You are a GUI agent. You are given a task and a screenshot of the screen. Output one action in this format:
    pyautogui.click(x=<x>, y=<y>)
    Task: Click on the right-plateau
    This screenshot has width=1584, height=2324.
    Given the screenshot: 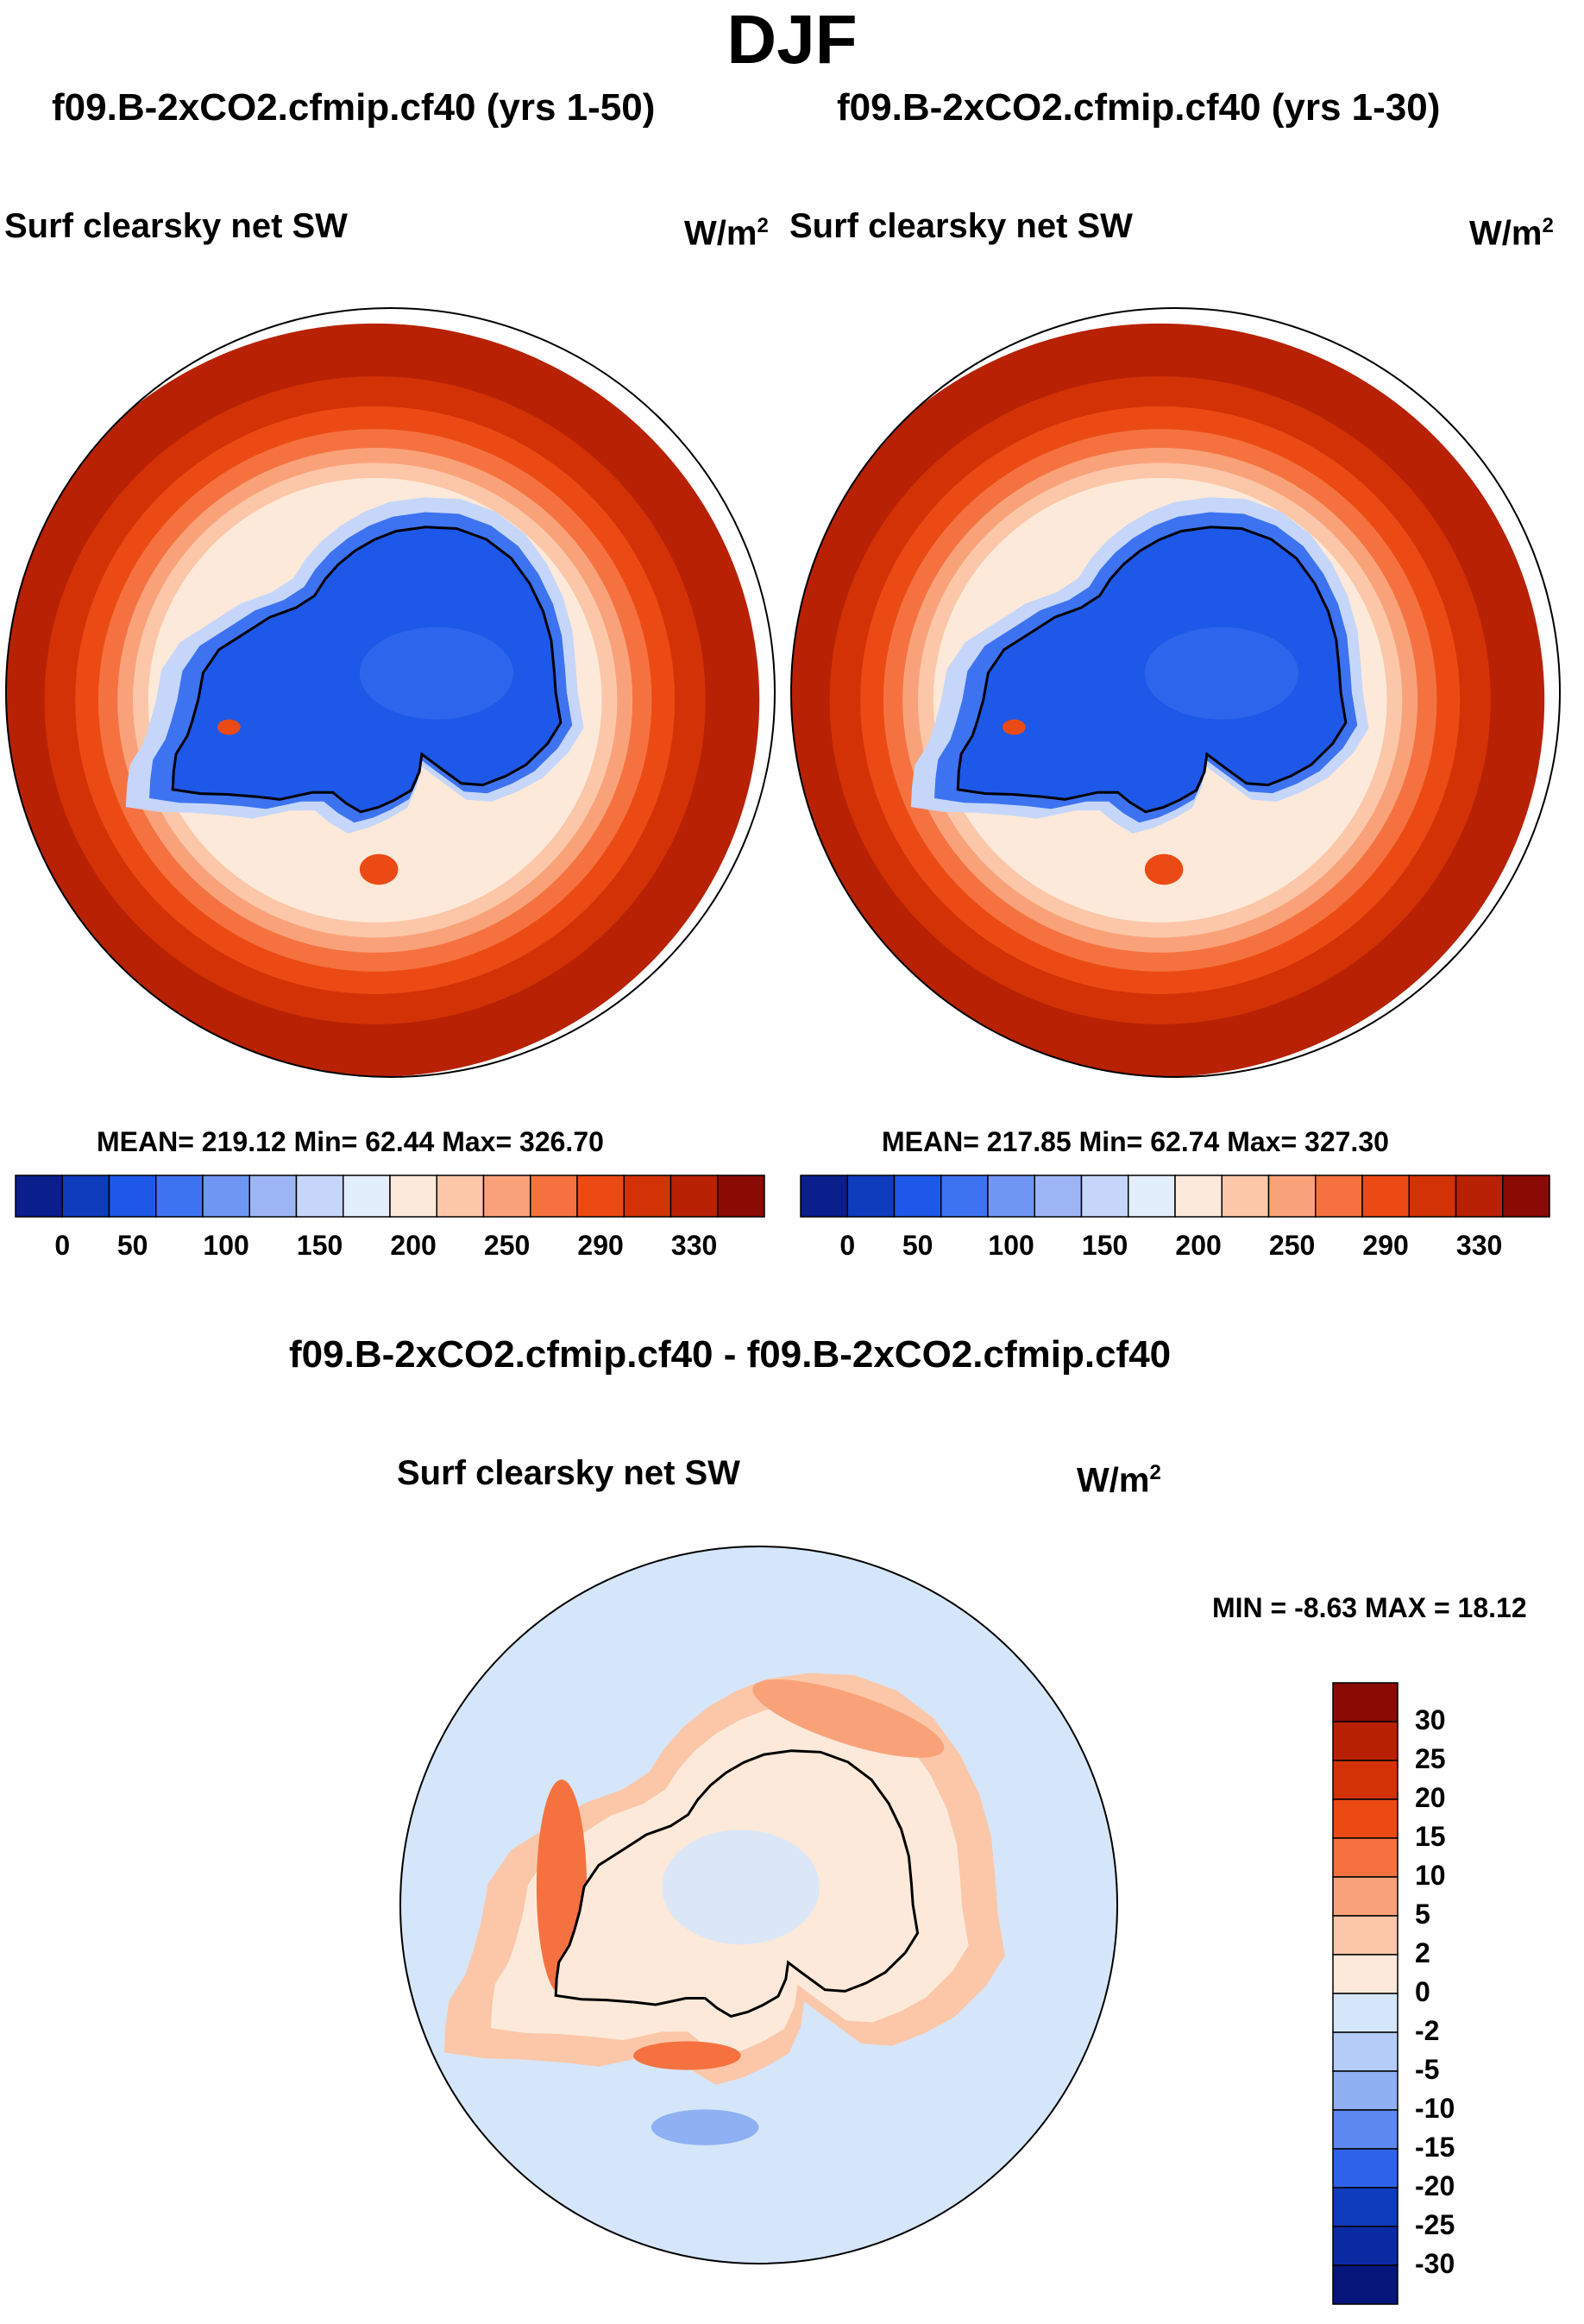 What is the action you would take?
    pyautogui.click(x=1221, y=673)
    